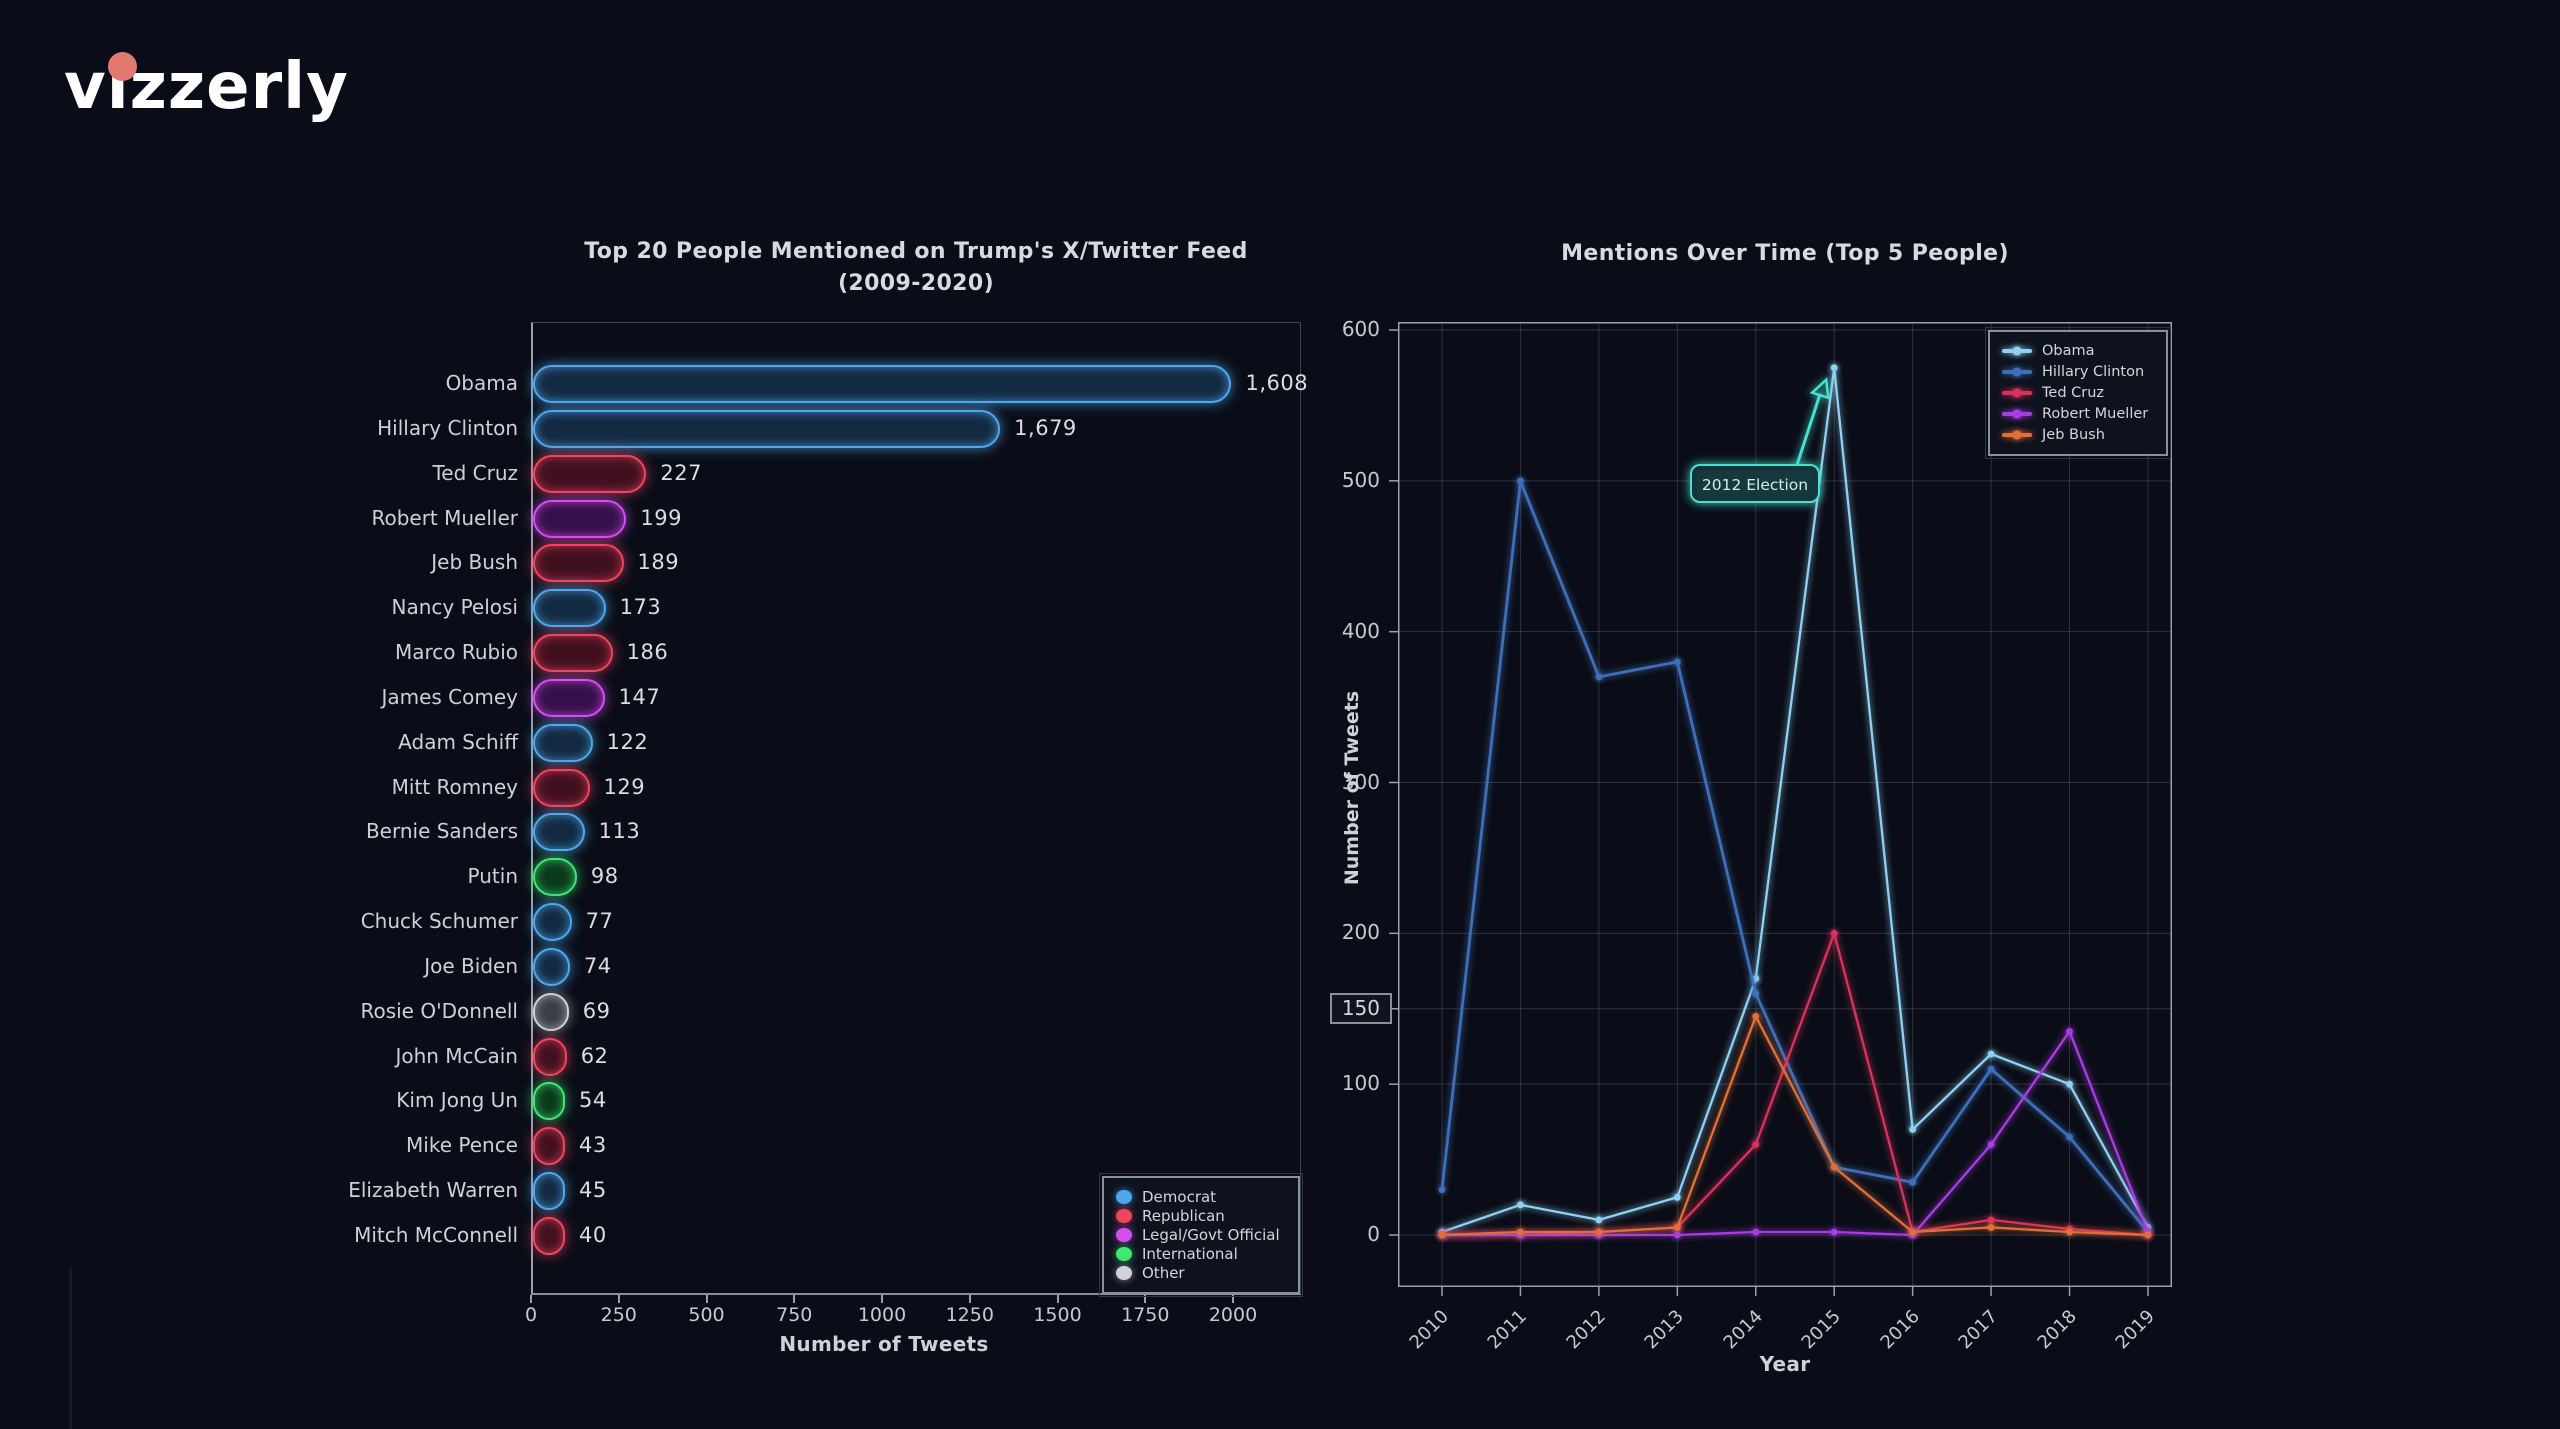 The height and width of the screenshot is (1429, 2560). What do you see at coordinates (454, 786) in the screenshot?
I see `person-label: Mitt Romney` at bounding box center [454, 786].